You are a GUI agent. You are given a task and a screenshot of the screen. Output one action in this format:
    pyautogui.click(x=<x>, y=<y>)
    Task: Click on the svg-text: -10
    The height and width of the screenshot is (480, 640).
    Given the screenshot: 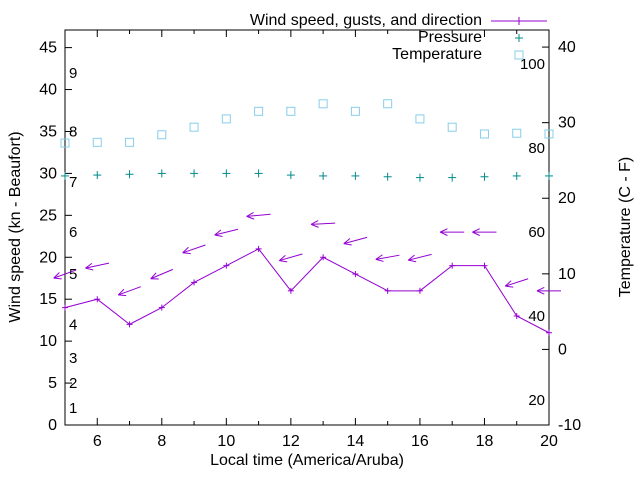 What is the action you would take?
    pyautogui.click(x=569, y=425)
    